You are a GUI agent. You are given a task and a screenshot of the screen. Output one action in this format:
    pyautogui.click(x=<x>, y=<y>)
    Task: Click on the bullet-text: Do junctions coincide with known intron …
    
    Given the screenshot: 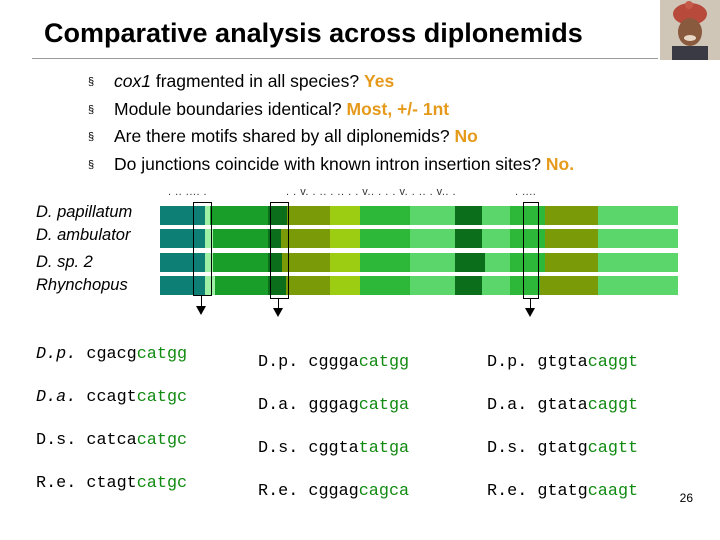 What is the action you would take?
    pyautogui.click(x=330, y=163)
    